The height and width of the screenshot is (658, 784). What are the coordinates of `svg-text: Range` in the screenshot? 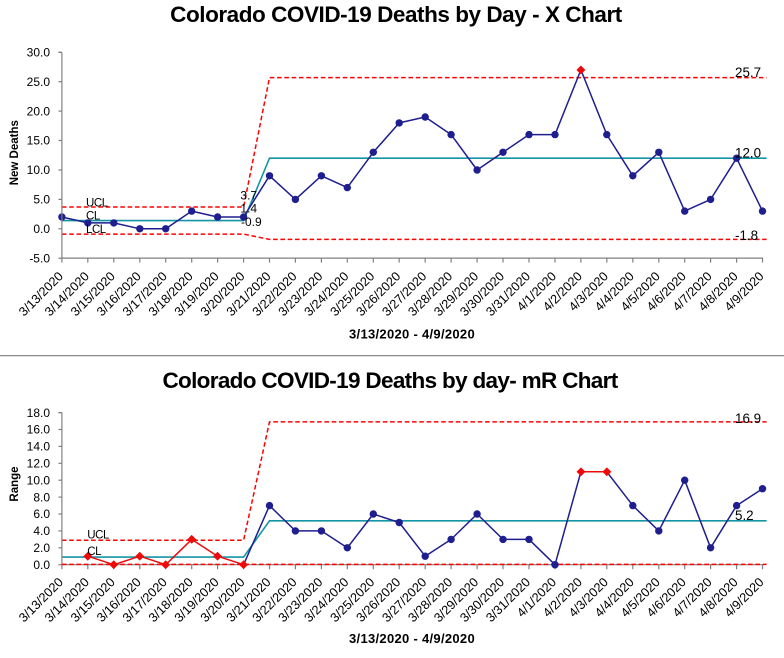 It's located at (15, 483).